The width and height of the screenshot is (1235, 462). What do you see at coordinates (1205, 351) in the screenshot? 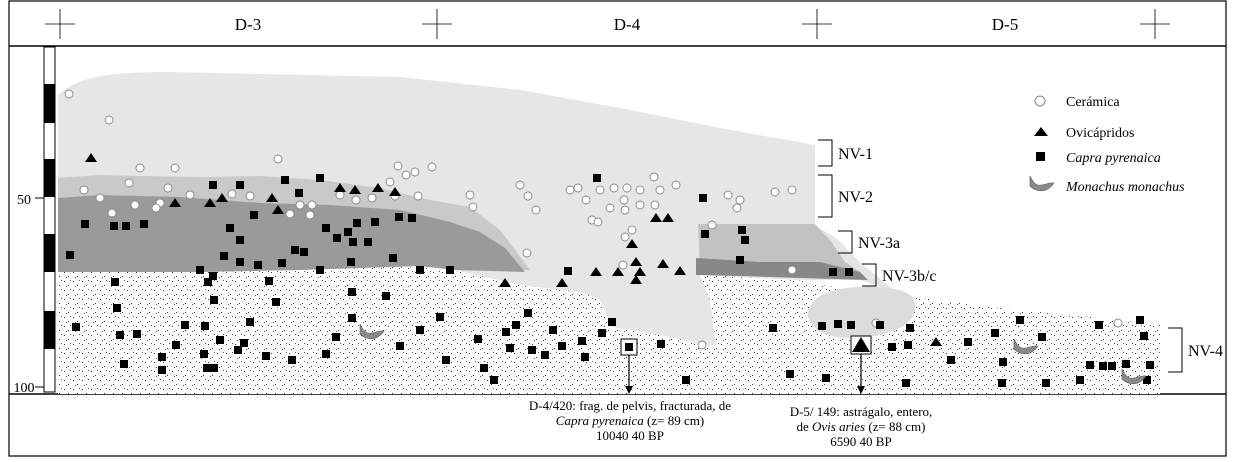
I see `level-label-nv4: NV-4` at bounding box center [1205, 351].